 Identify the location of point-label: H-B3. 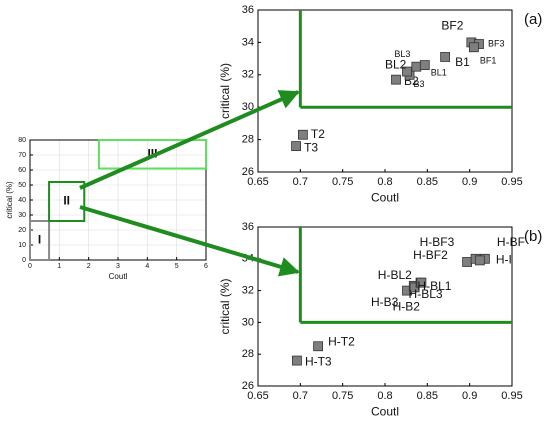
(385, 302).